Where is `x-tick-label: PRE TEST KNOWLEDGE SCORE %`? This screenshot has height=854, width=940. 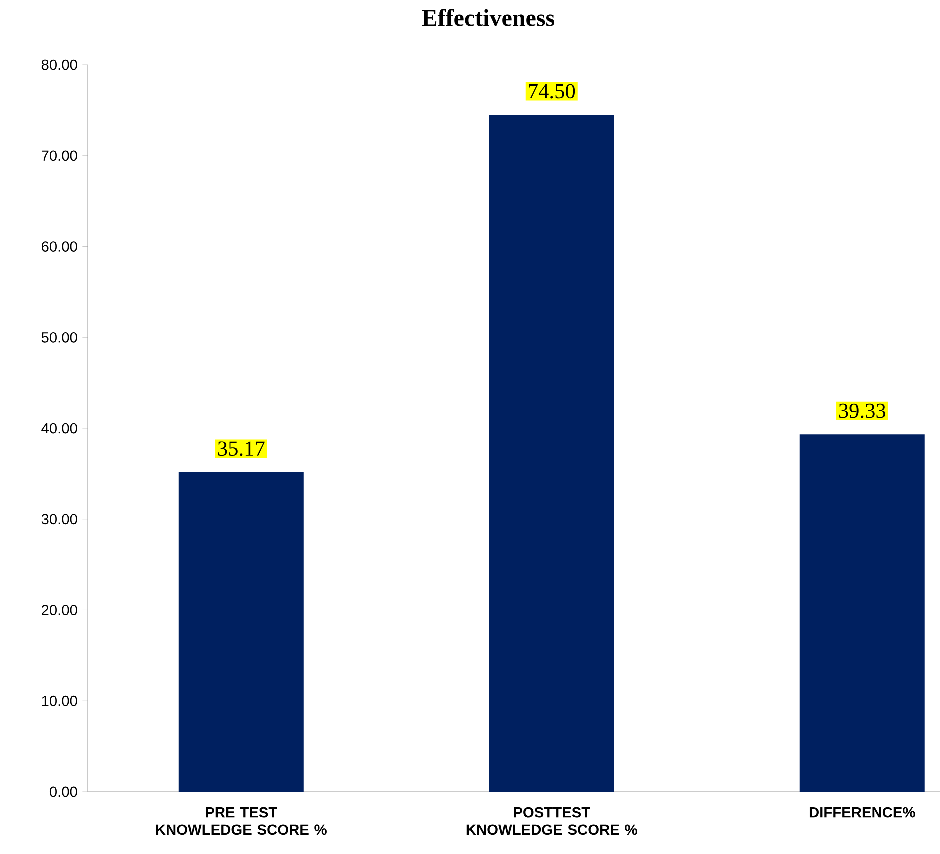 x-tick-label: PRE TEST KNOWLEDGE SCORE % is located at coordinates (241, 821).